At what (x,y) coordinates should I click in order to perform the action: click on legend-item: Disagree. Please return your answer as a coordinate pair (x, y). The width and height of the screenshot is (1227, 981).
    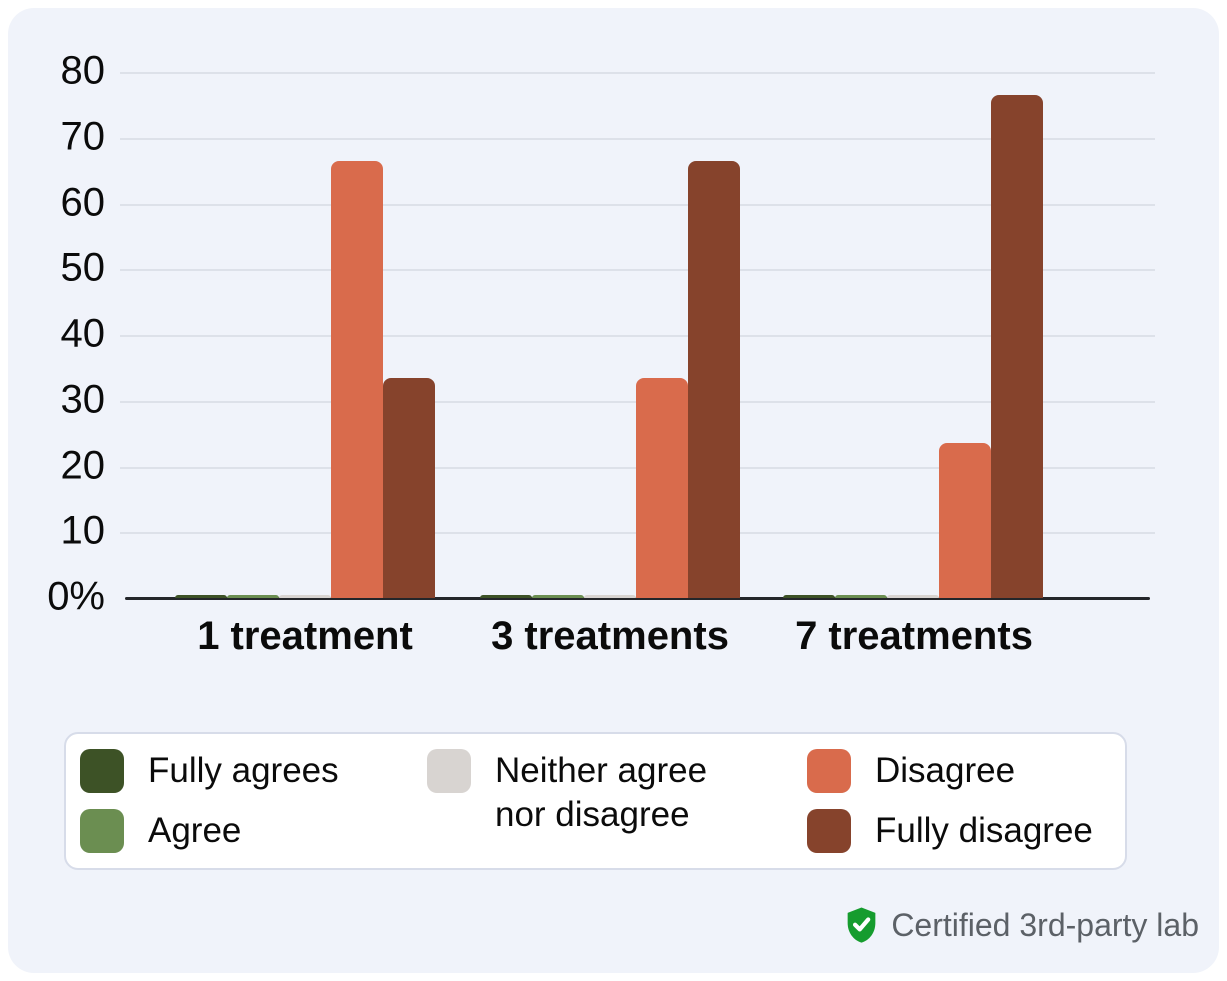
    Looking at the image, I should click on (950, 771).